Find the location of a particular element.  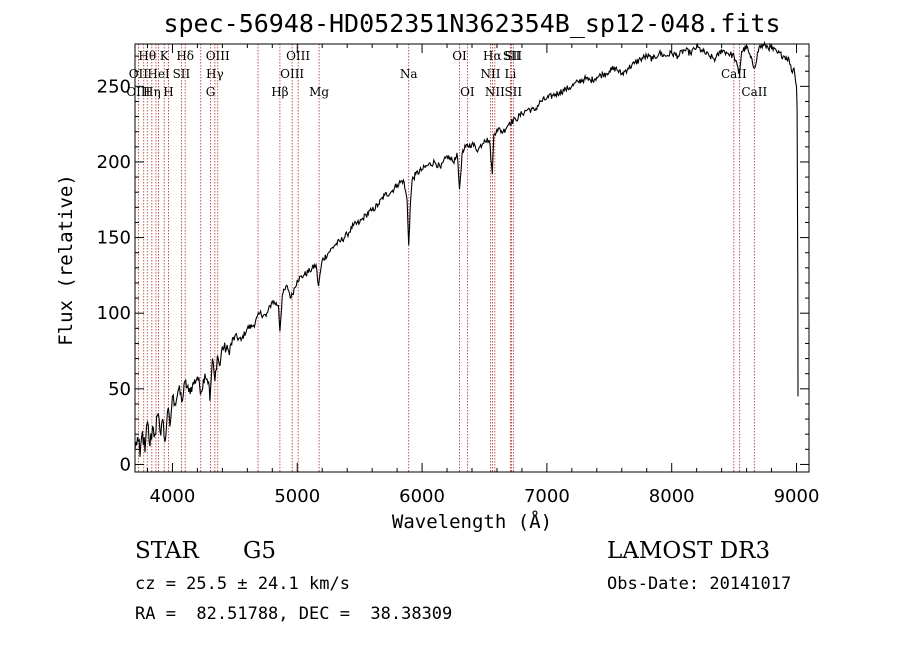

survey-name: LAMOST DR3 is located at coordinates (689, 551).